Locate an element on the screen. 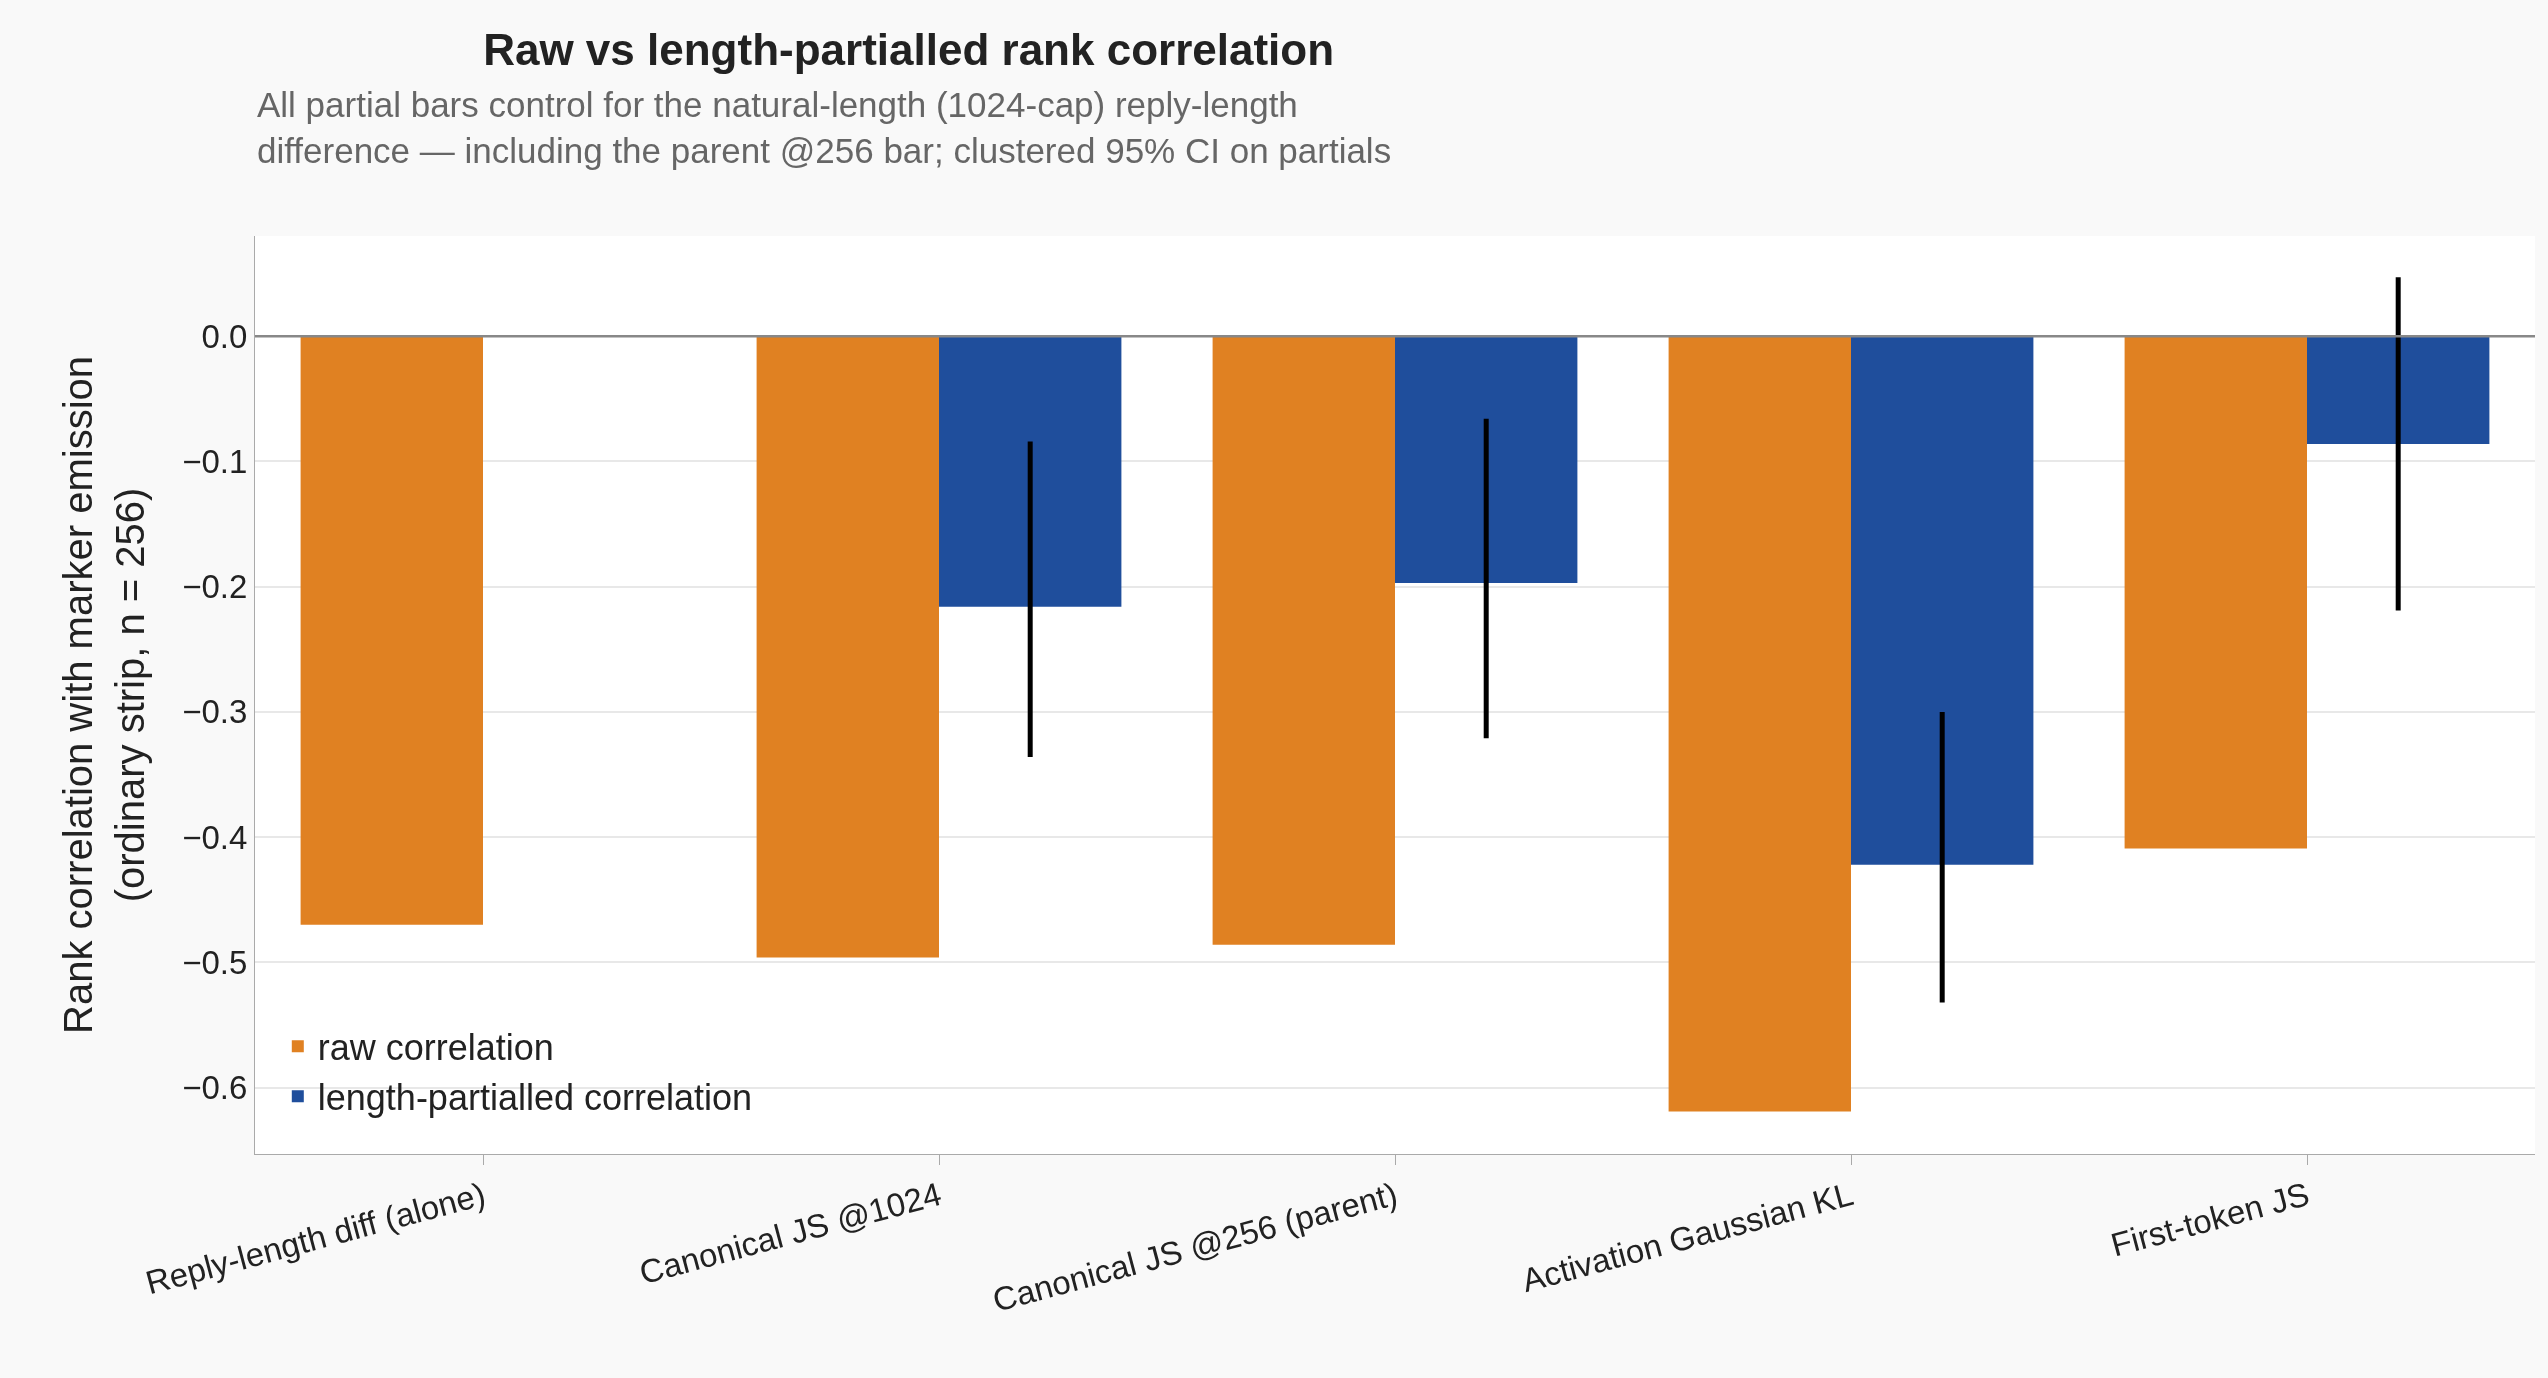 The height and width of the screenshot is (1378, 2548). y-tick-label: −0.1 is located at coordinates (215, 461).